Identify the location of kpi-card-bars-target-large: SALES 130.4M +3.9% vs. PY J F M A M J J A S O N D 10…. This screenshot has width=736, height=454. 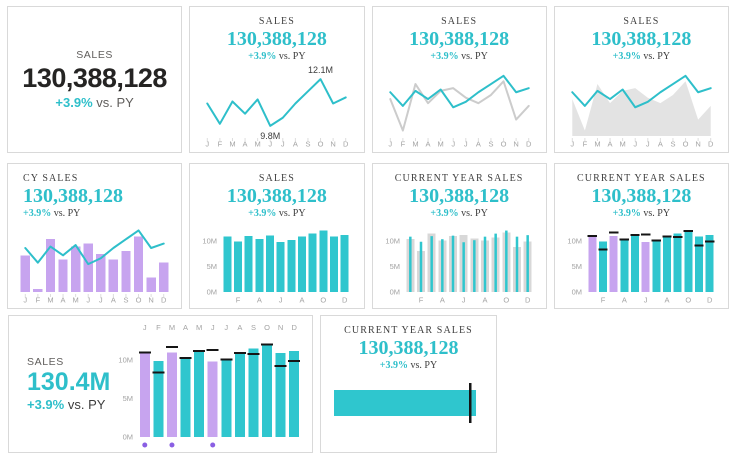
(160, 384).